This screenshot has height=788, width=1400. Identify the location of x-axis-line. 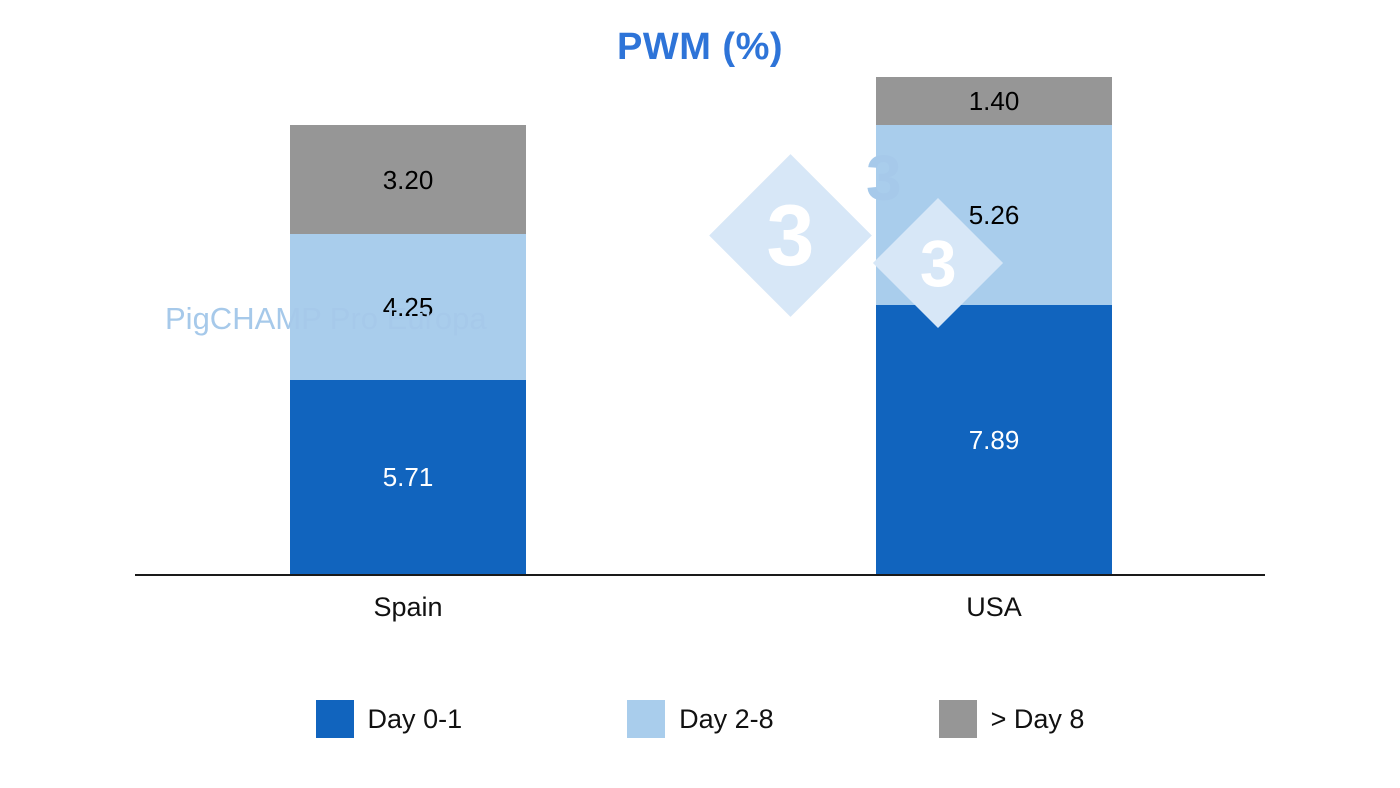
(700, 575).